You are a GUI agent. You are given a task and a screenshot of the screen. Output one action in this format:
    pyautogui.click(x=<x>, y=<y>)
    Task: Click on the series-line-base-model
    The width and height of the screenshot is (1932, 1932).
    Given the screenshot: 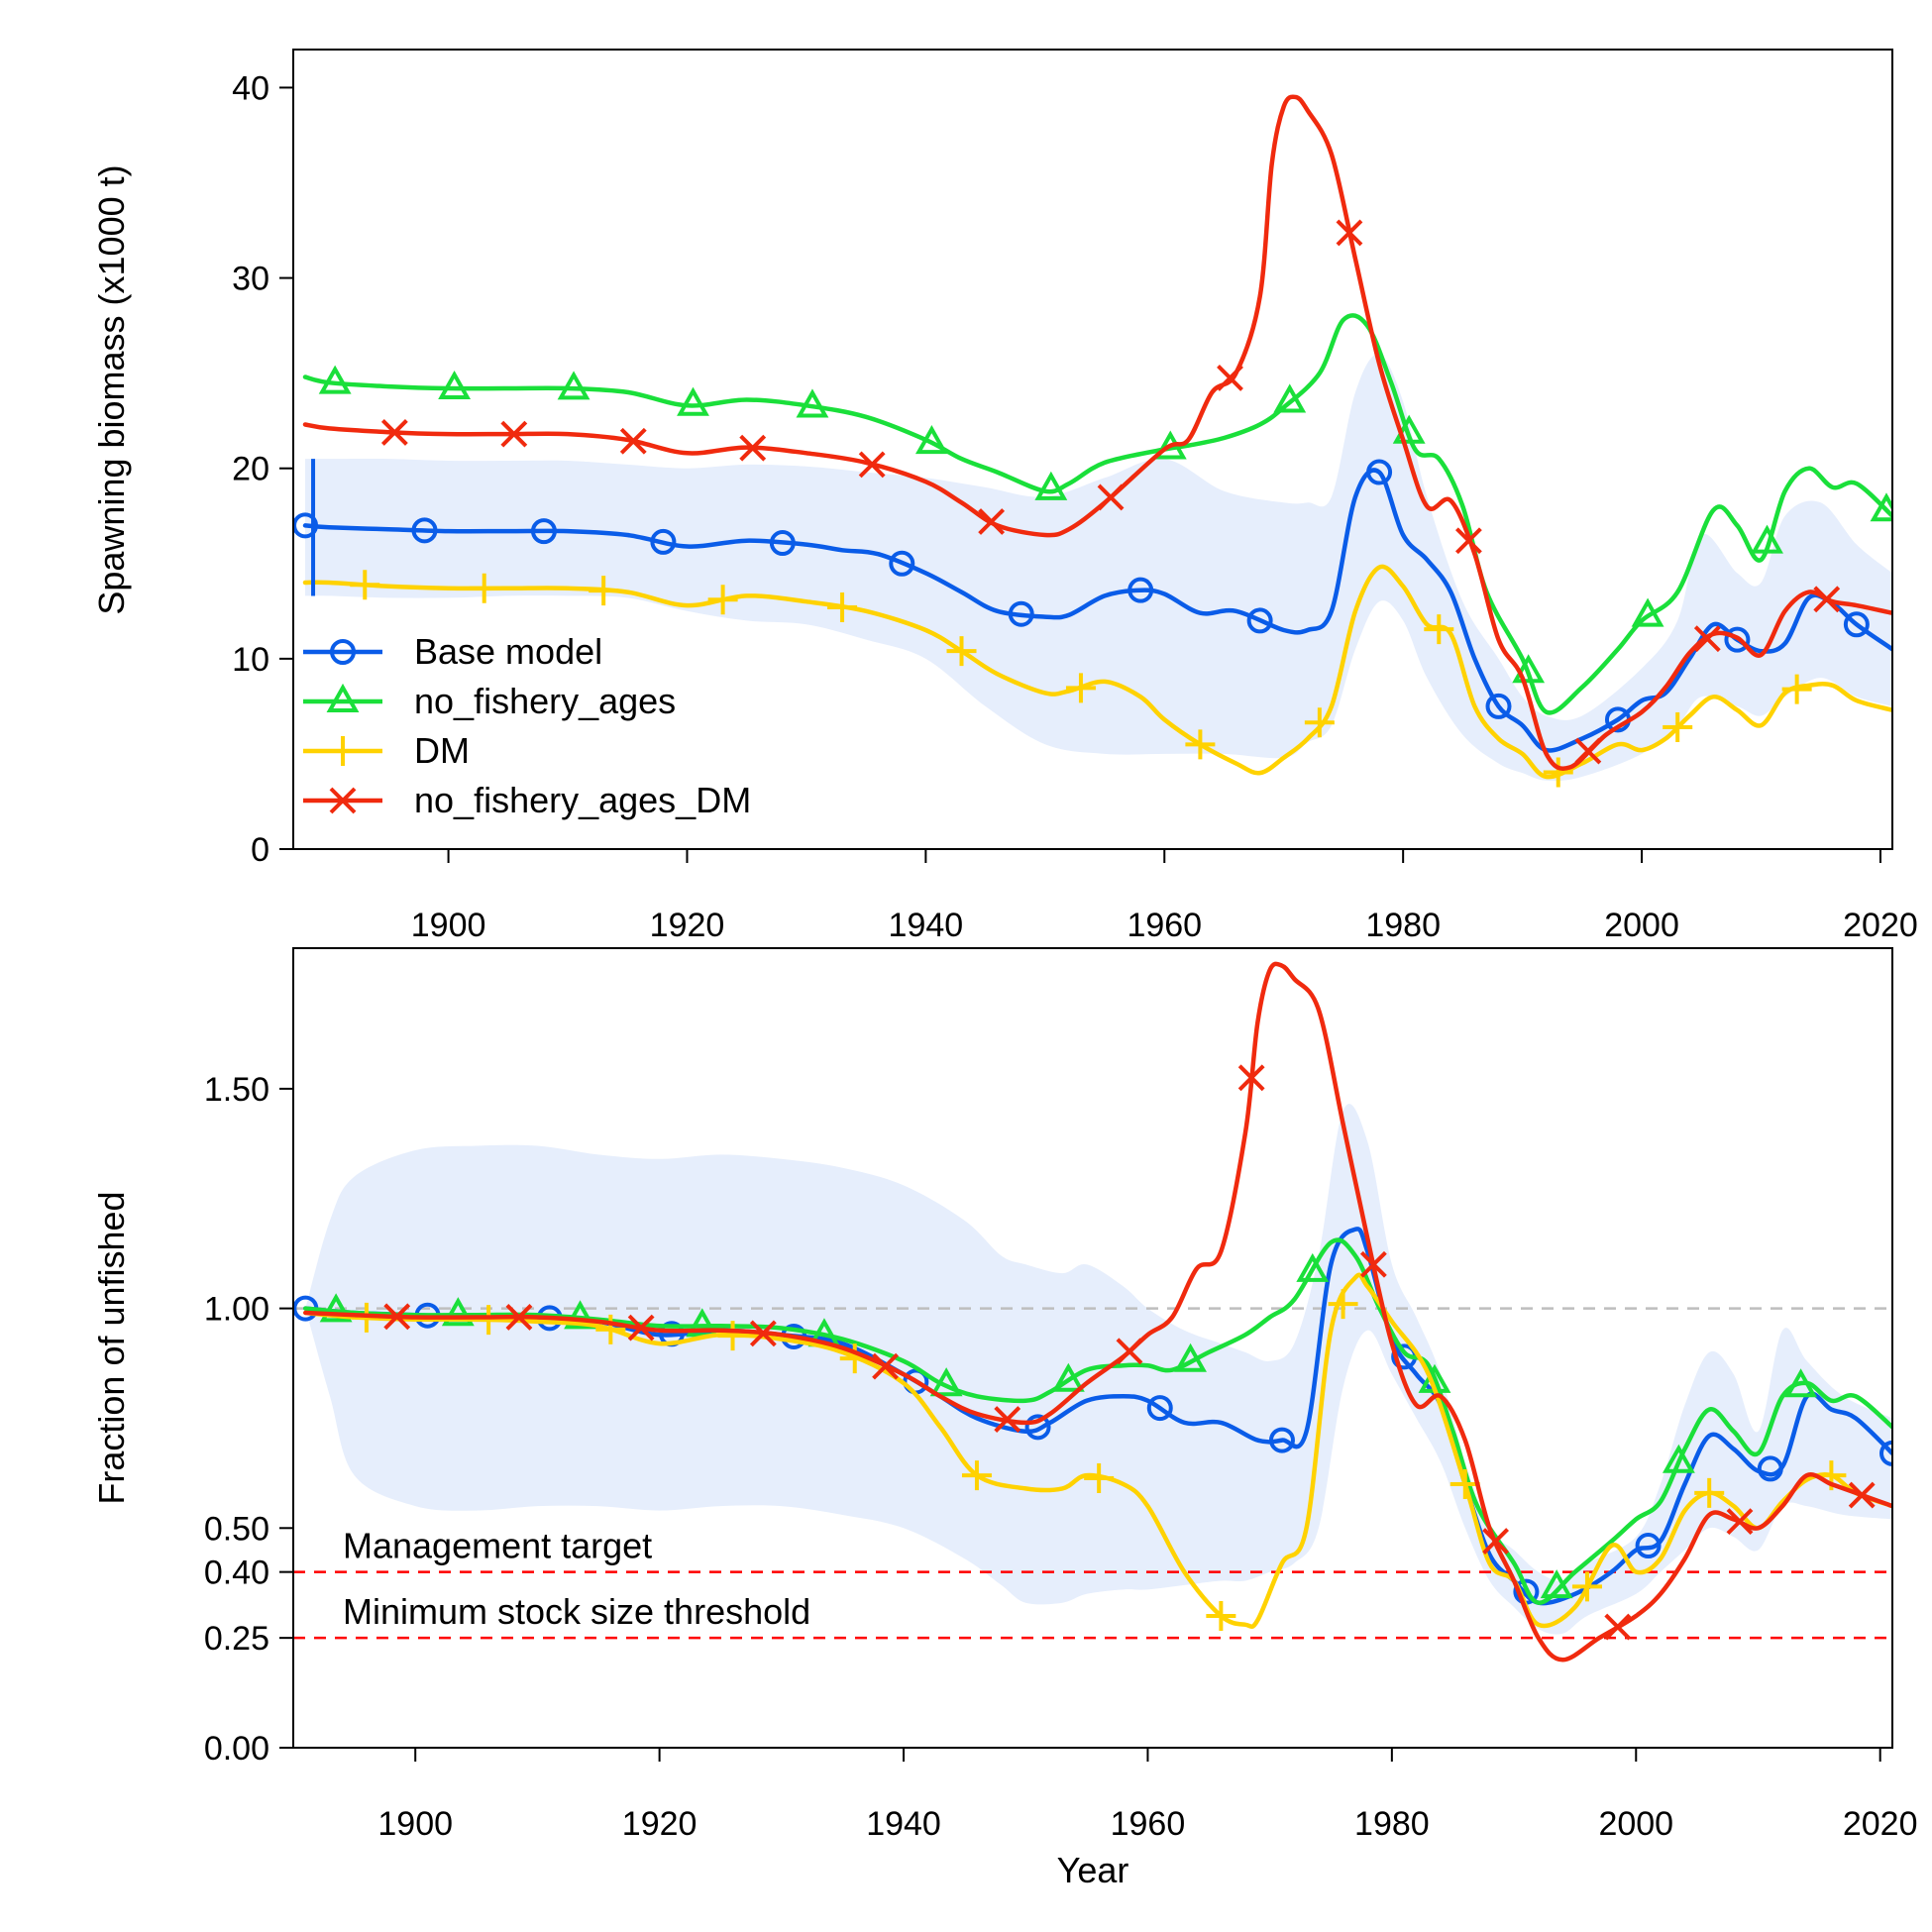 What is the action you would take?
    pyautogui.click(x=1097, y=610)
    